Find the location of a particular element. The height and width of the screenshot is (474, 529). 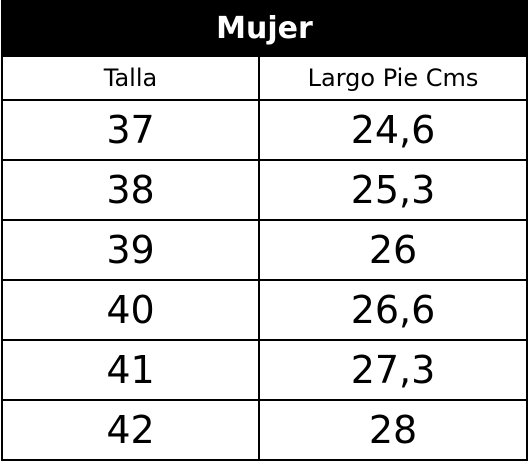

table-title: Mujer is located at coordinates (264, 28).